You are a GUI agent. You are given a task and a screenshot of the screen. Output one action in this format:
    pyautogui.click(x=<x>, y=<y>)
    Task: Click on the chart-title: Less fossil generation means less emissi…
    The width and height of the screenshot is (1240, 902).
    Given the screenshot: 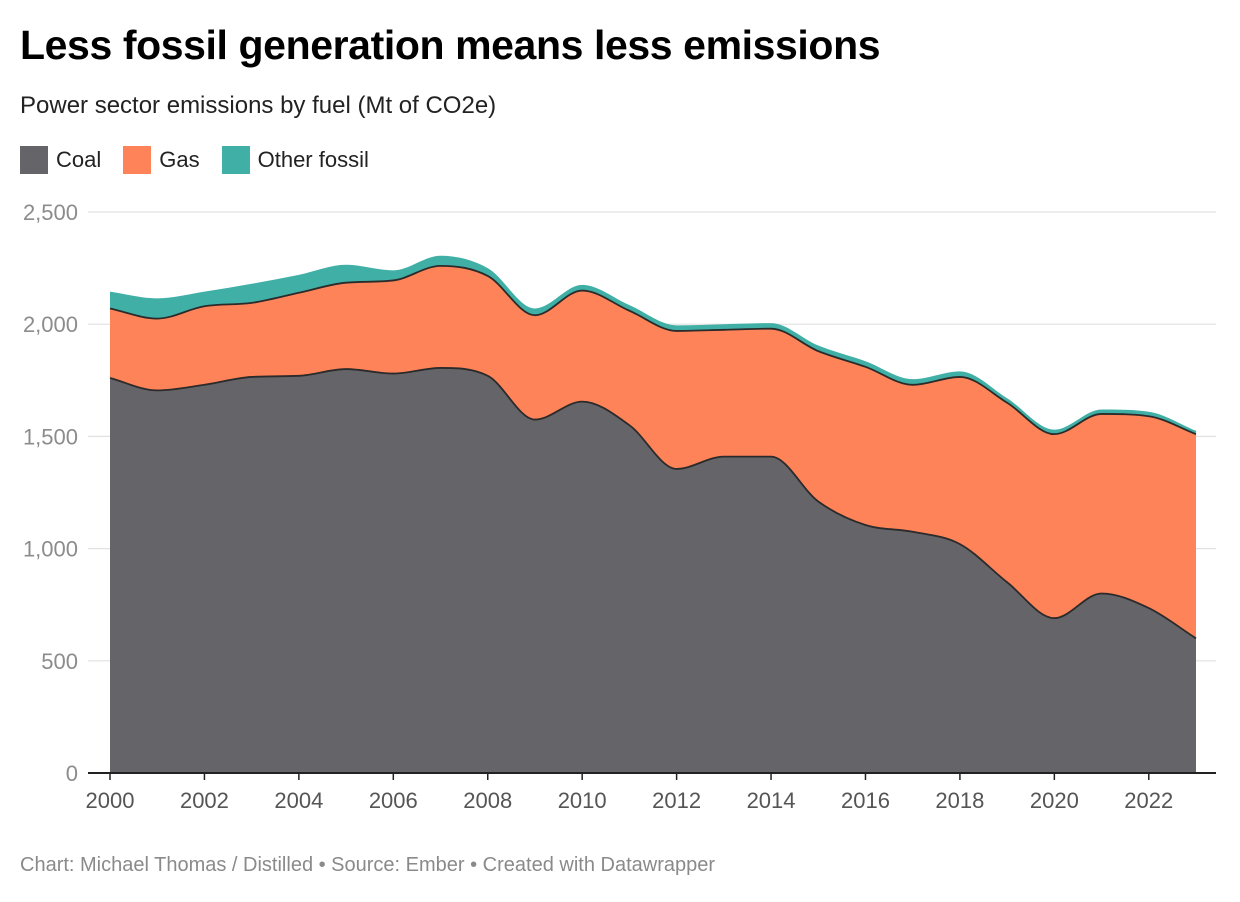 What is the action you would take?
    pyautogui.click(x=450, y=45)
    